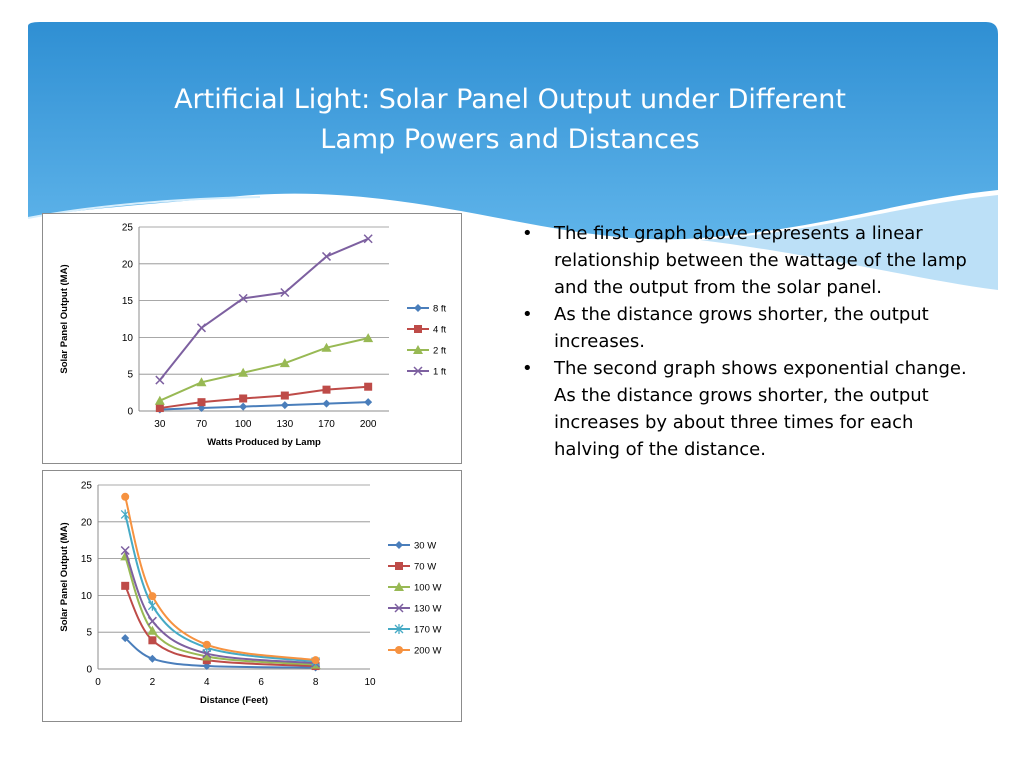  I want to click on legend-label: 200 W, so click(427, 651).